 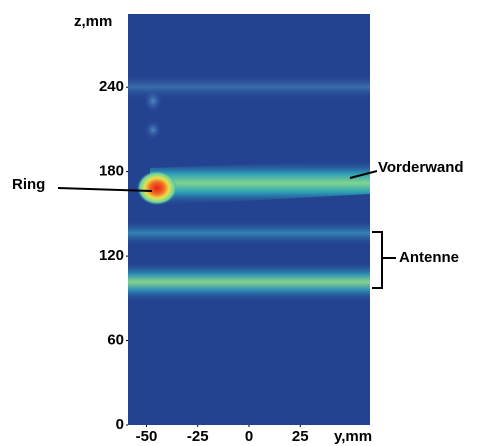 What do you see at coordinates (120, 424) in the screenshot?
I see `y-tick-label: 0` at bounding box center [120, 424].